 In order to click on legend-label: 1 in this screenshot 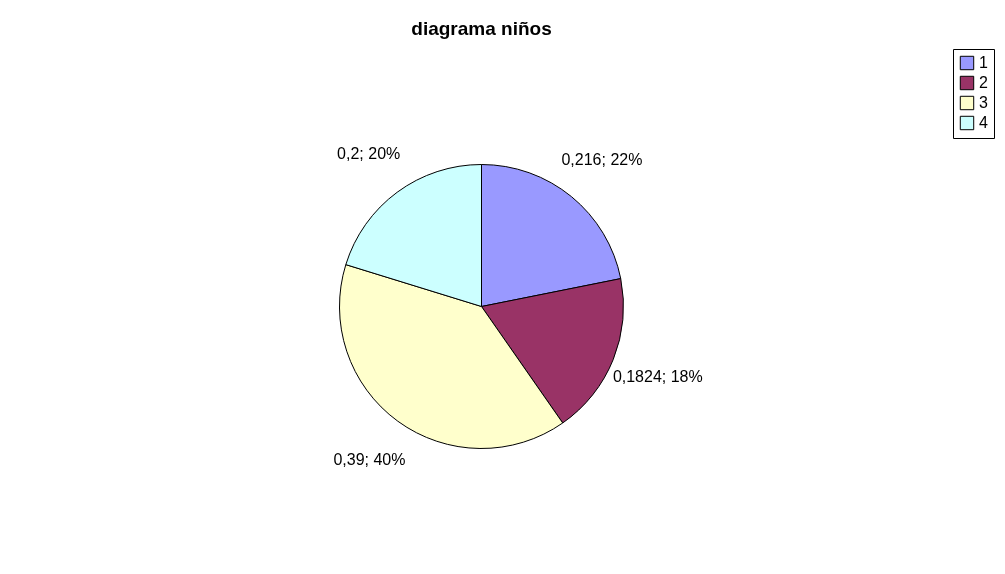, I will do `click(983, 62)`.